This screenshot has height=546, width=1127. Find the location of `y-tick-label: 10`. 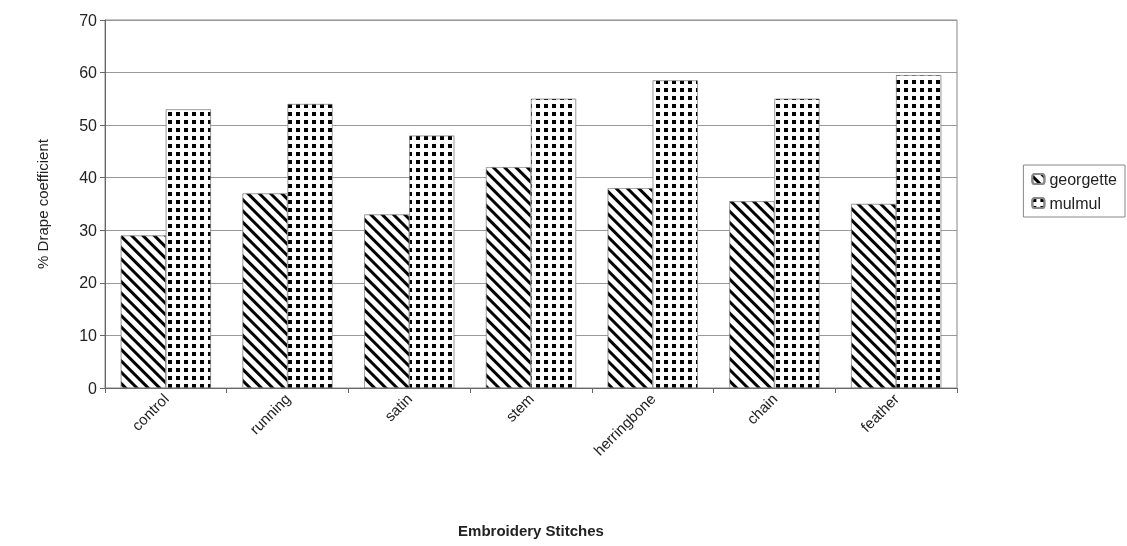

y-tick-label: 10 is located at coordinates (88, 335).